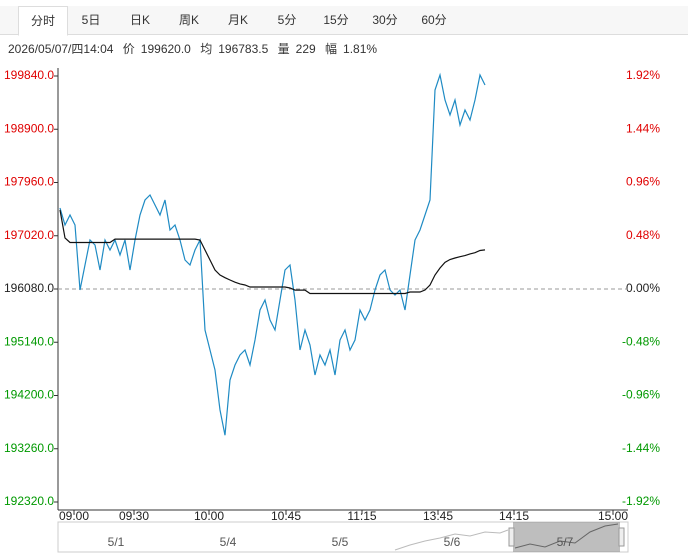 The height and width of the screenshot is (554, 688). I want to click on tab: 日K, so click(139, 20).